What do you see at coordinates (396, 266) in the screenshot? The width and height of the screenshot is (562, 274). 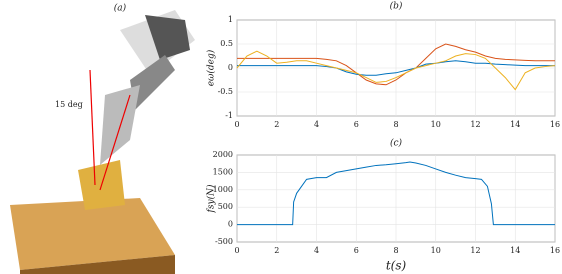 I see `x-axis-label: t(s)` at bounding box center [396, 266].